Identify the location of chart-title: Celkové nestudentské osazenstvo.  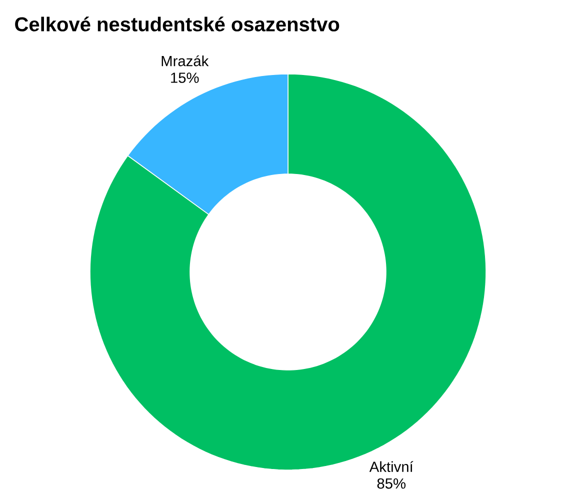
(177, 24).